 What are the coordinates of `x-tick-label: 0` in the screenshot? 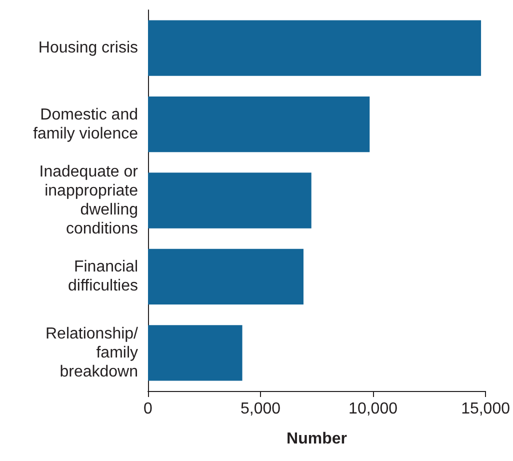 It's located at (148, 409).